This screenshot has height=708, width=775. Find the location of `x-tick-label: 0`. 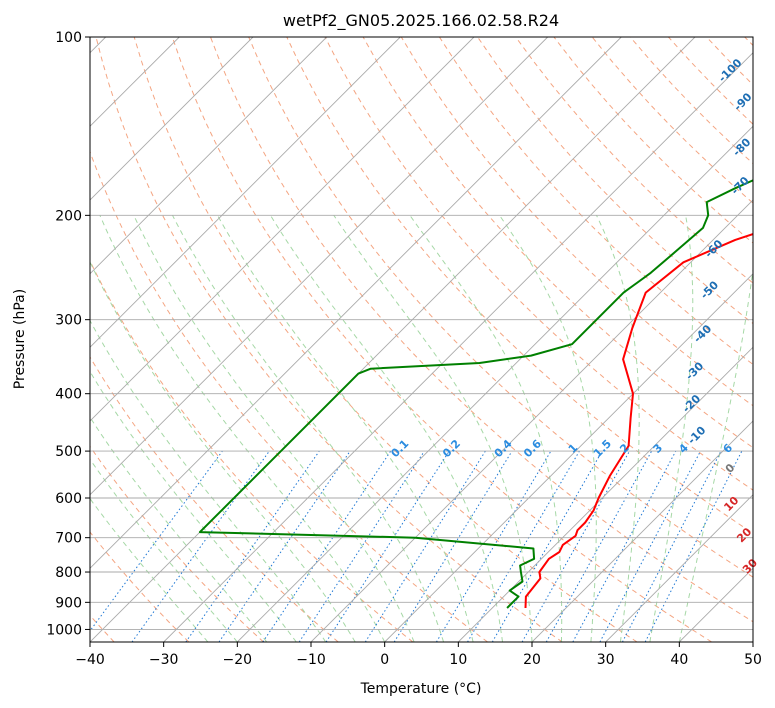

x-tick-label: 0 is located at coordinates (384, 660).